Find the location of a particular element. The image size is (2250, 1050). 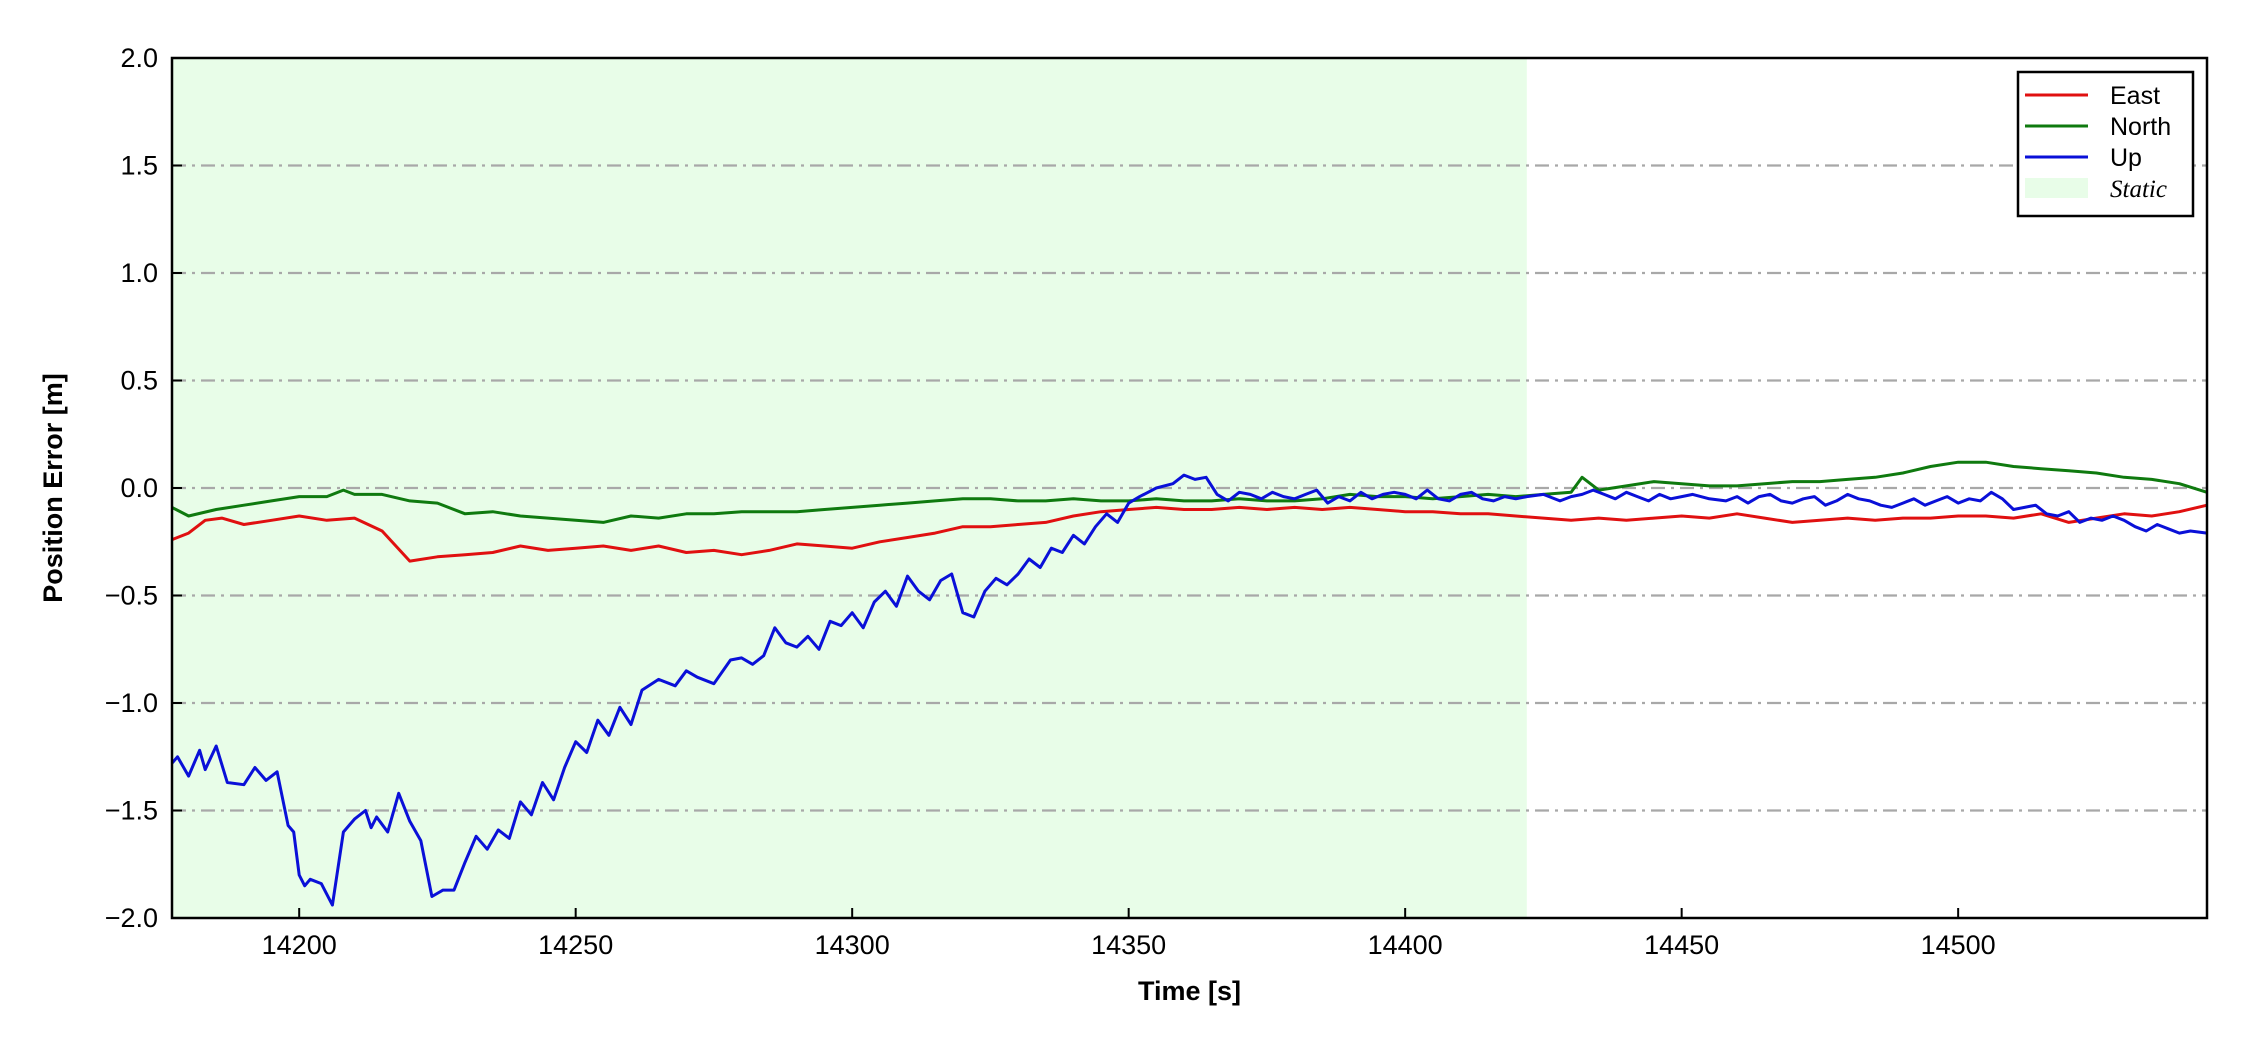

legend-east-label: East is located at coordinates (2135, 96).